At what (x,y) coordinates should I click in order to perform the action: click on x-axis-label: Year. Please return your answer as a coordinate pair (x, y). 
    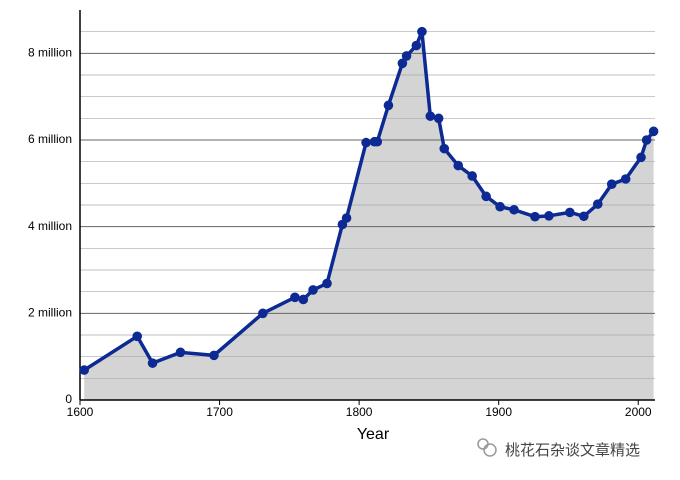
    Looking at the image, I should click on (373, 434).